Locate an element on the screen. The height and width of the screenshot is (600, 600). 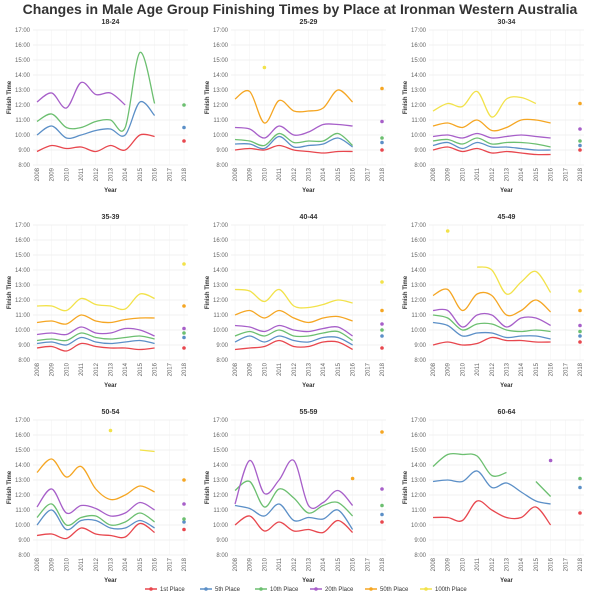
x-tick-label: 2014 is located at coordinates (522, 369).